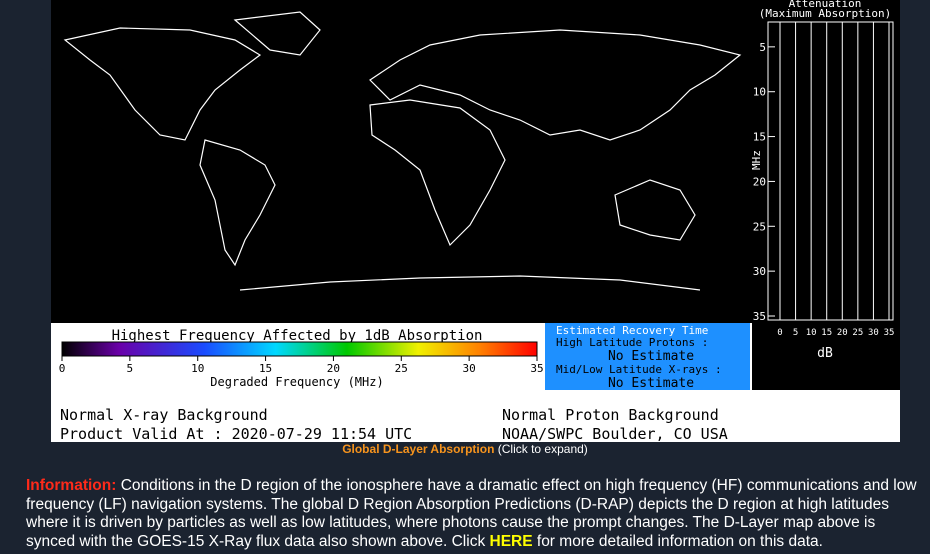 This screenshot has height=554, width=930. What do you see at coordinates (756, 160) in the screenshot?
I see `y-axis-label: MHz` at bounding box center [756, 160].